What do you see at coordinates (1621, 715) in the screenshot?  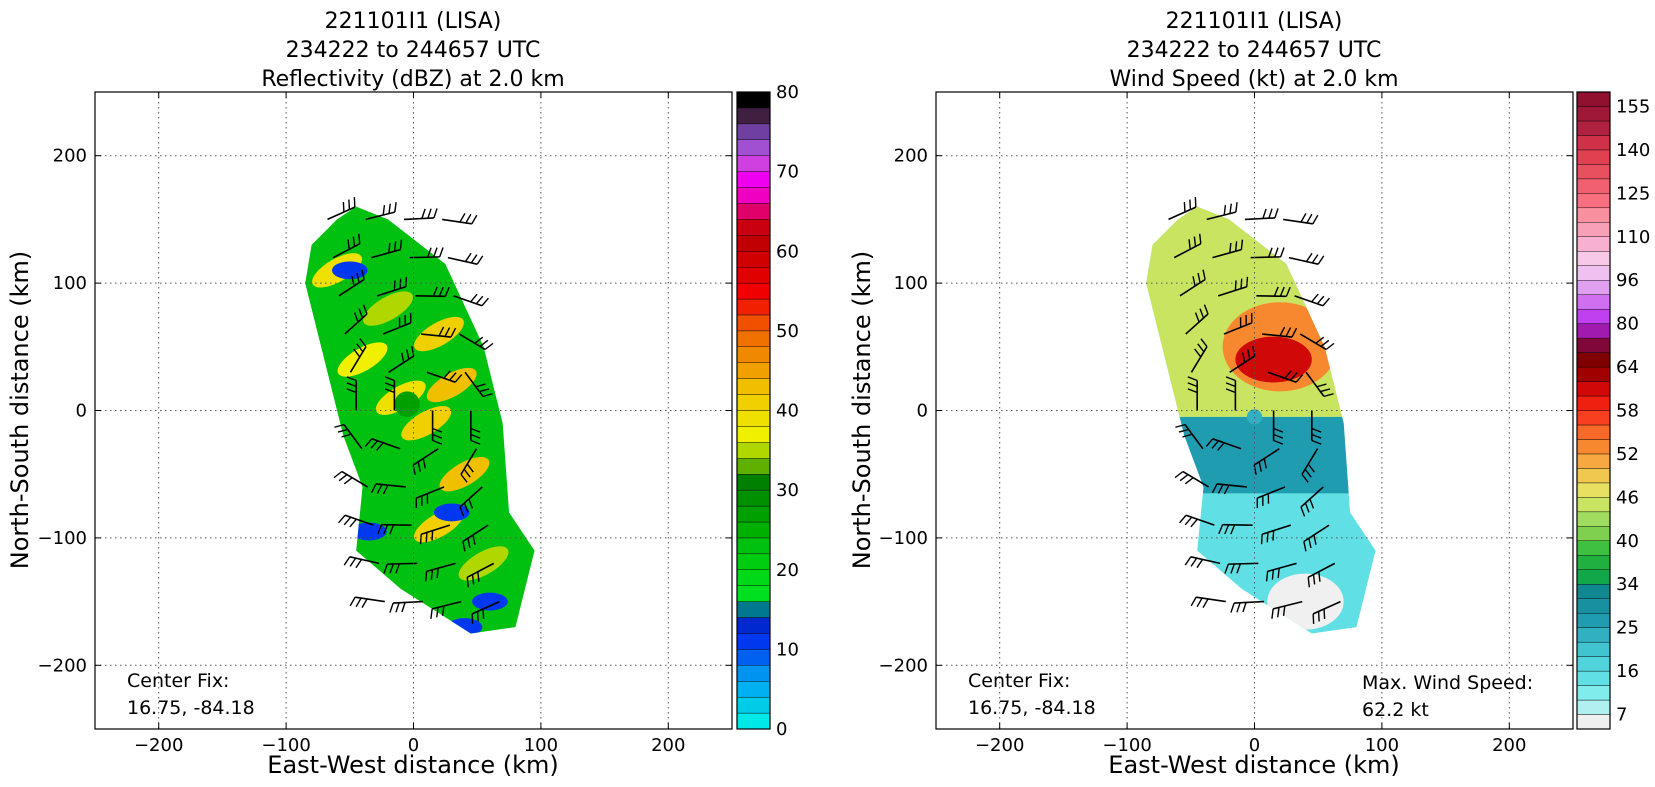 I see `colorbar-tick-label: 7` at bounding box center [1621, 715].